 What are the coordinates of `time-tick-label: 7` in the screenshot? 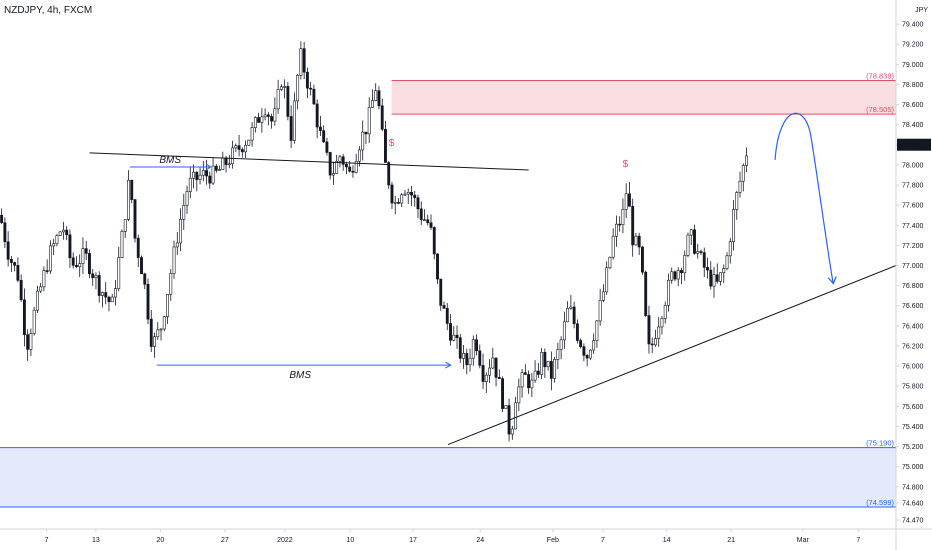 It's located at (858, 540).